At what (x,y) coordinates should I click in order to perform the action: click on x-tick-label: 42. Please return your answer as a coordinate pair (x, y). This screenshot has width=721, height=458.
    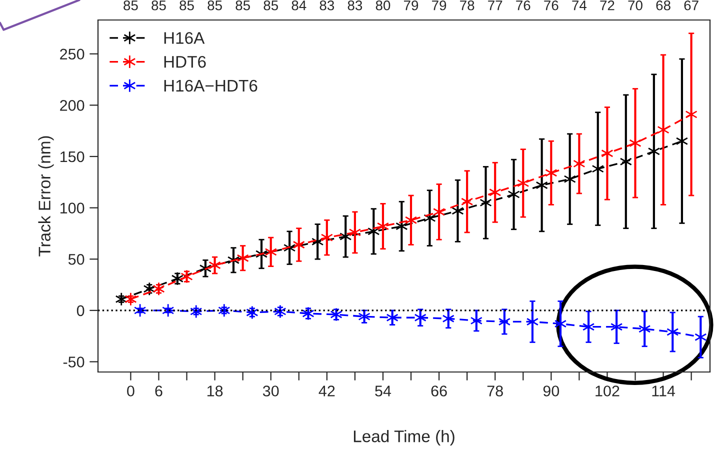
    Looking at the image, I should click on (326, 391).